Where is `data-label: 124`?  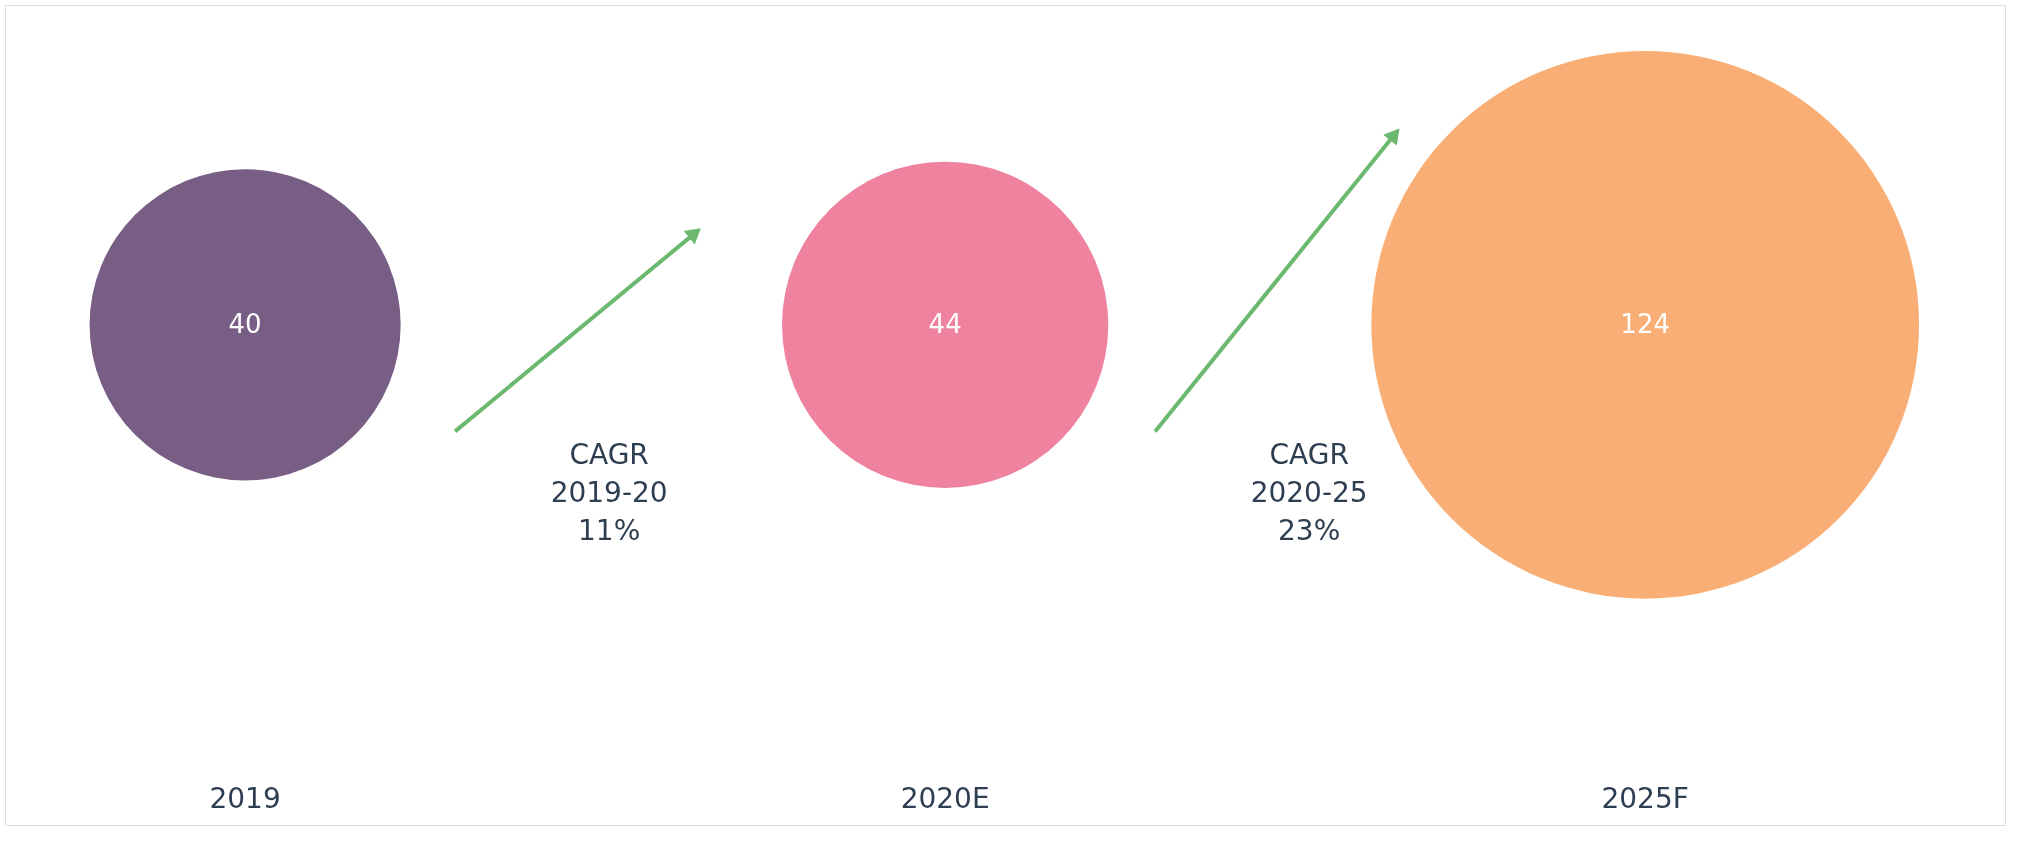 data-label: 124 is located at coordinates (1645, 323).